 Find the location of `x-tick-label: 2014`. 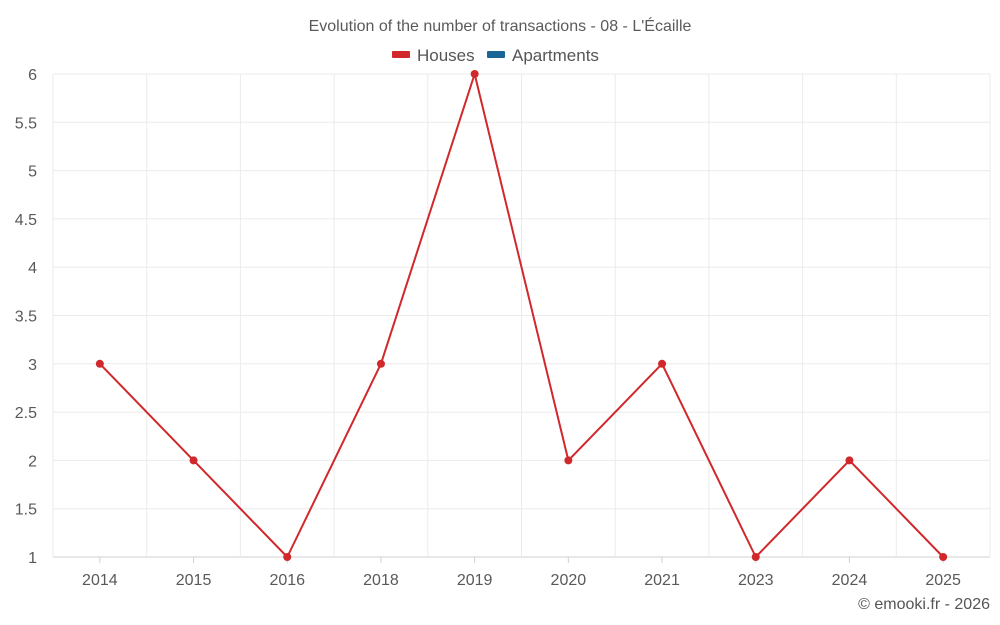

x-tick-label: 2014 is located at coordinates (100, 580).